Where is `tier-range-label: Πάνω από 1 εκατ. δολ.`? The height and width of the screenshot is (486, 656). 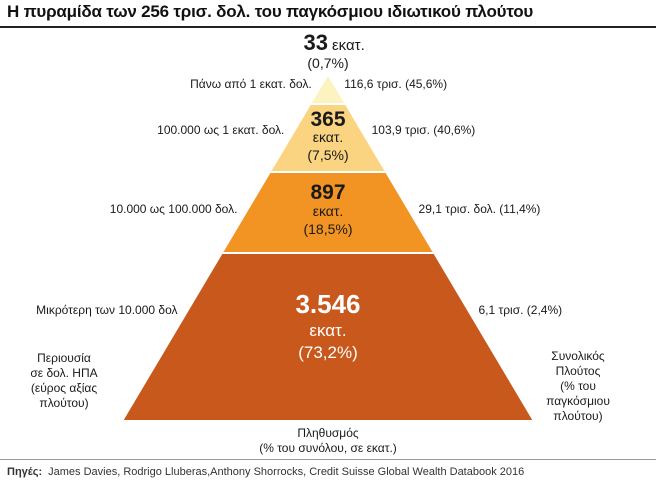
tier-range-label: Πάνω από 1 εκατ. δολ. is located at coordinates (251, 84).